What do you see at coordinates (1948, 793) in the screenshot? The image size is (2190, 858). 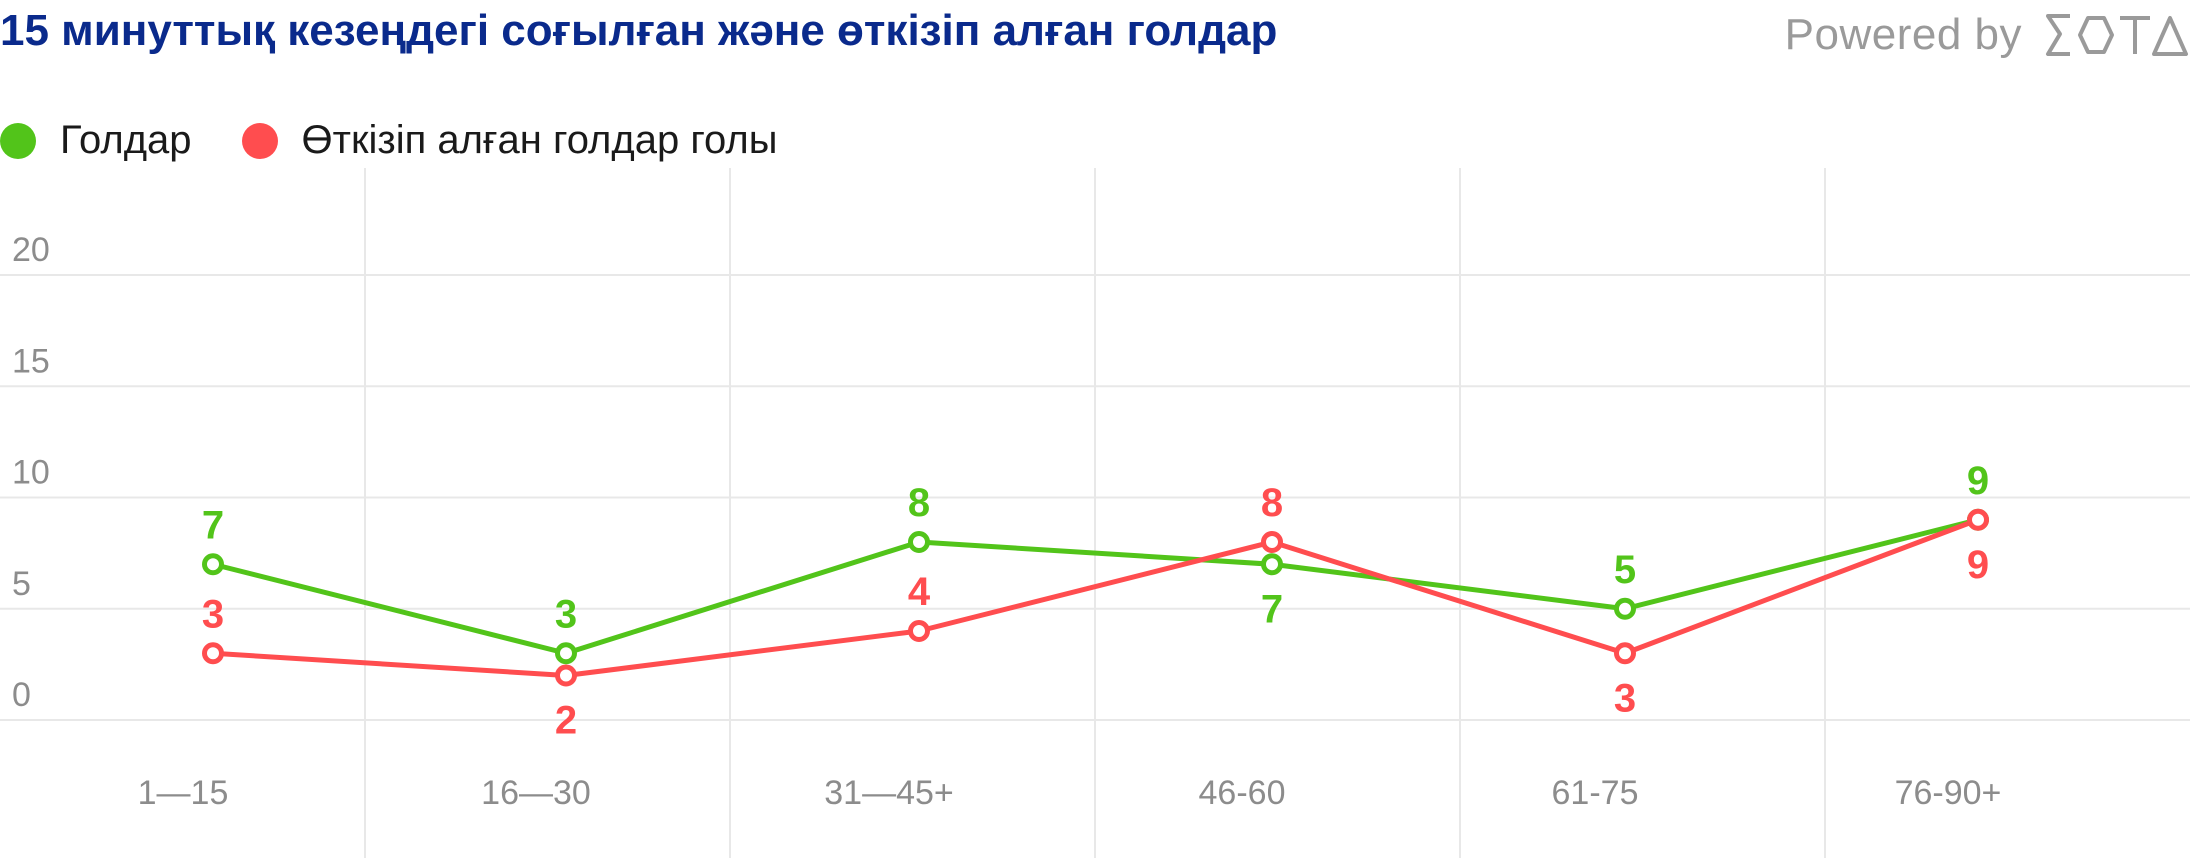 I see `x-tick-label: 76-90+` at bounding box center [1948, 793].